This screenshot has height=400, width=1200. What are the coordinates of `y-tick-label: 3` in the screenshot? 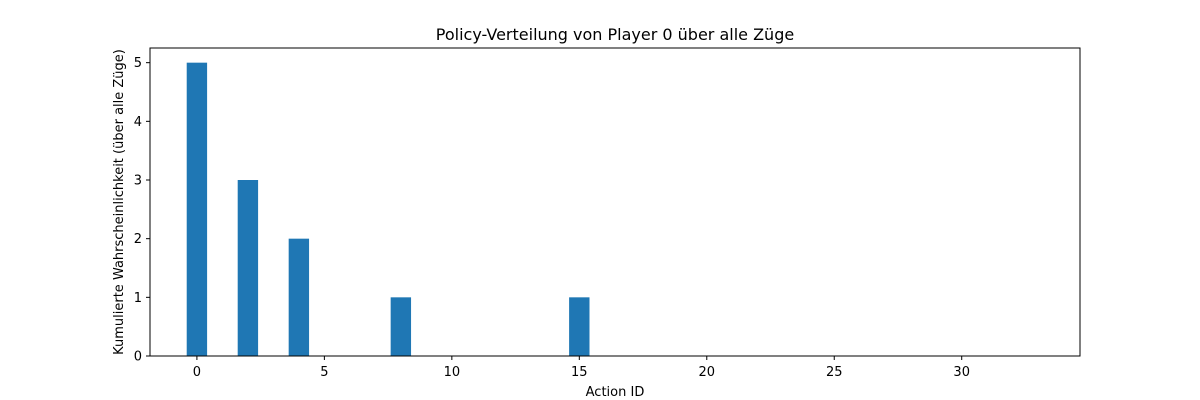 It's located at (138, 181).